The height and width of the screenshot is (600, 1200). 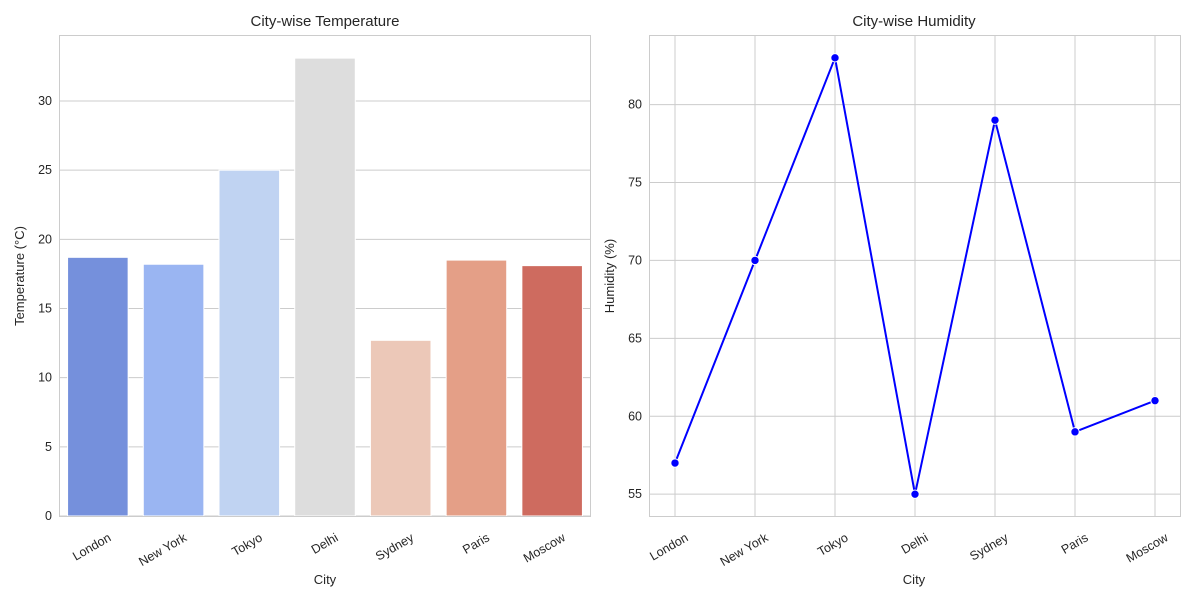 What do you see at coordinates (173, 390) in the screenshot?
I see `bar-new-york` at bounding box center [173, 390].